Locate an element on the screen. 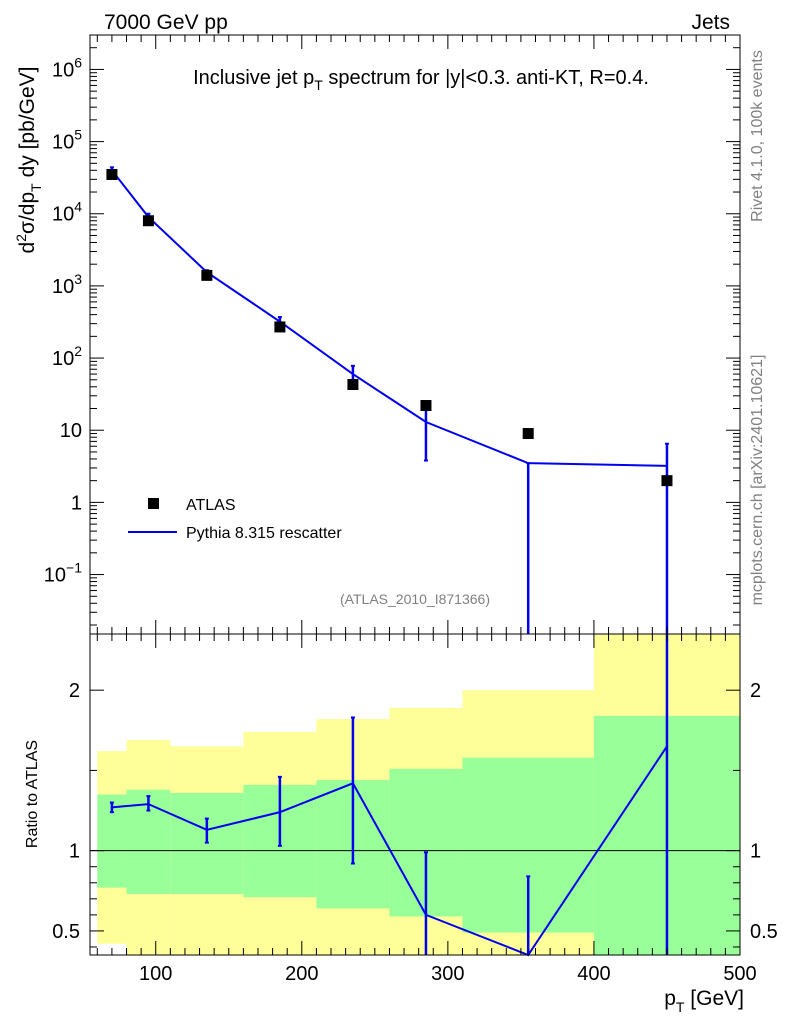  ratio-y-tick-label-right: 0.5 is located at coordinates (764, 932).